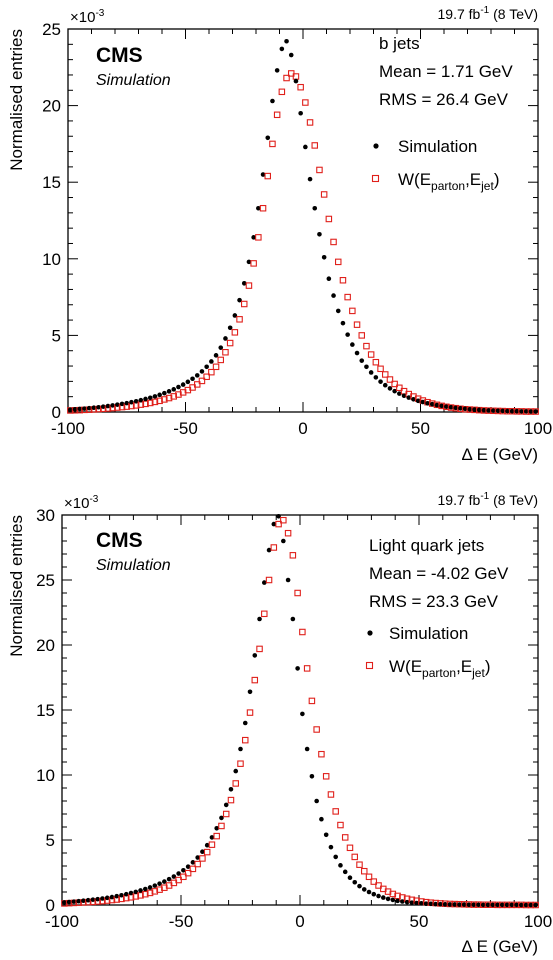 This screenshot has width=553, height=960. Describe the element at coordinates (426, 545) in the screenshot. I see `info-line-1: Light quark jets` at that location.